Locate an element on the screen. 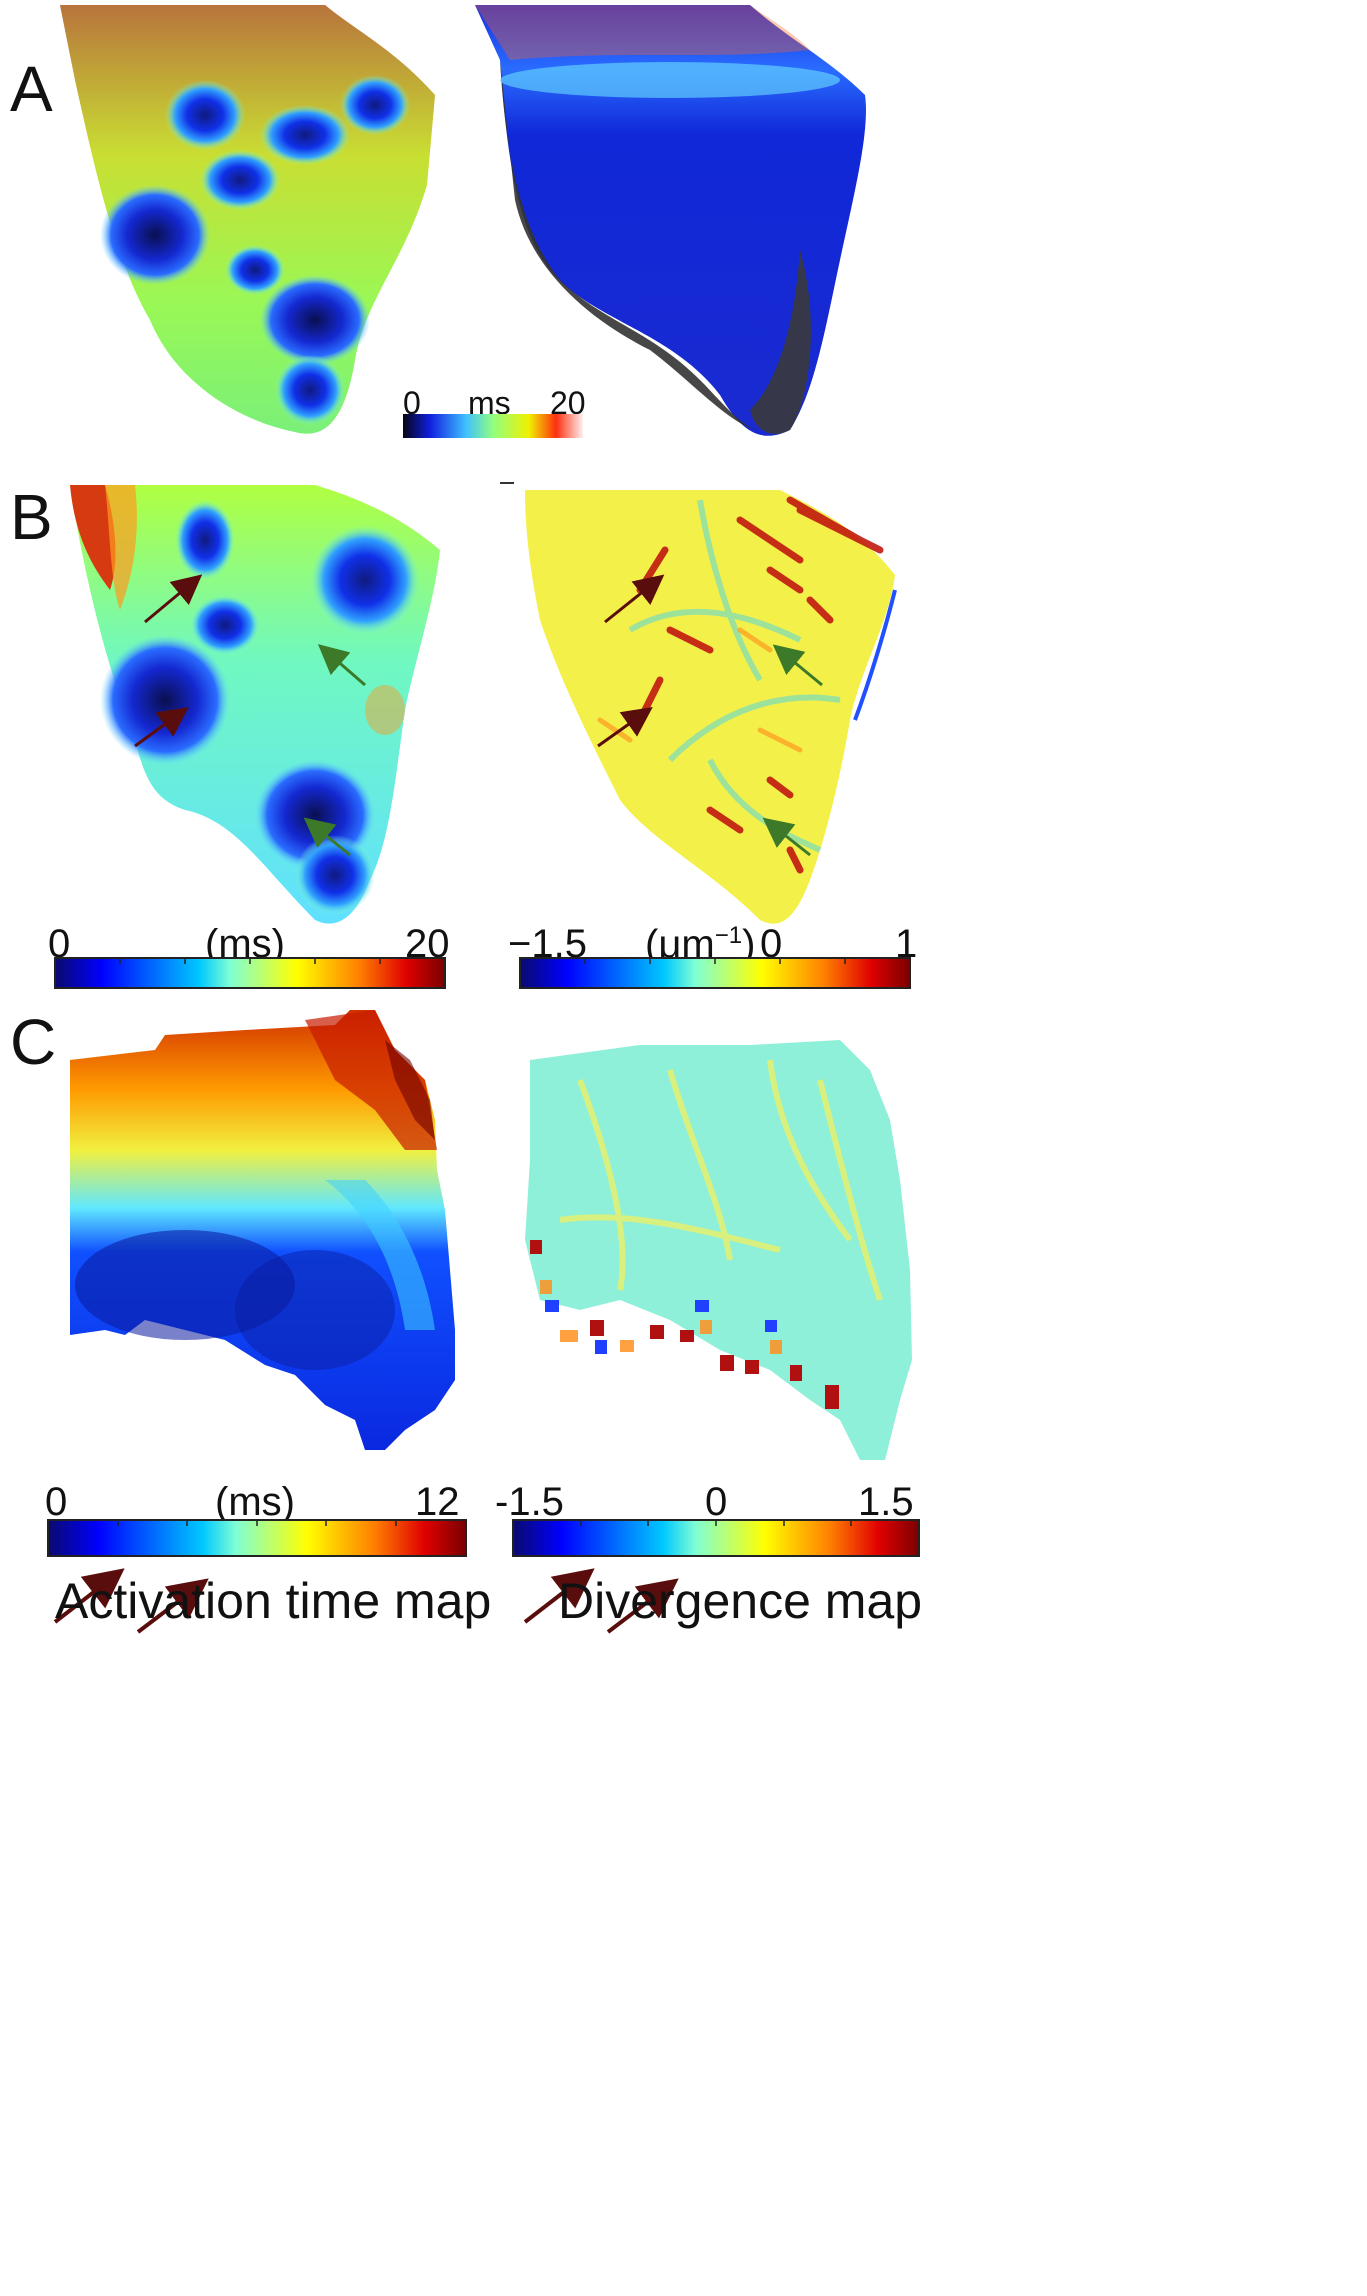 This screenshot has height=2296, width=1367. panel-c-right-divergence-map is located at coordinates (718, 1250).